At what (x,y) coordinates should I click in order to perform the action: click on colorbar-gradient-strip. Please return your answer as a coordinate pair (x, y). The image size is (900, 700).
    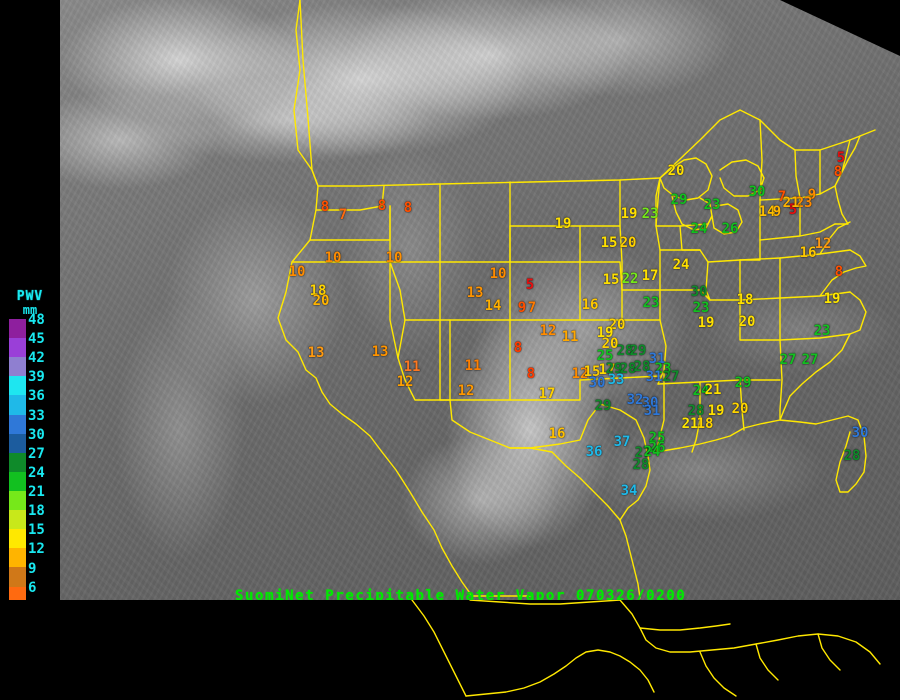
    Looking at the image, I should click on (17, 481).